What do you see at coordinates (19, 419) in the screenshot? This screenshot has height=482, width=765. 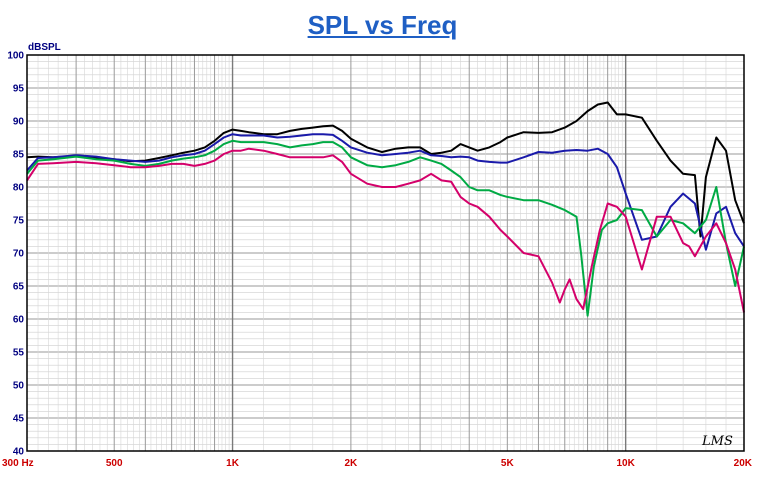 I see `y-tick-label: 45` at bounding box center [19, 419].